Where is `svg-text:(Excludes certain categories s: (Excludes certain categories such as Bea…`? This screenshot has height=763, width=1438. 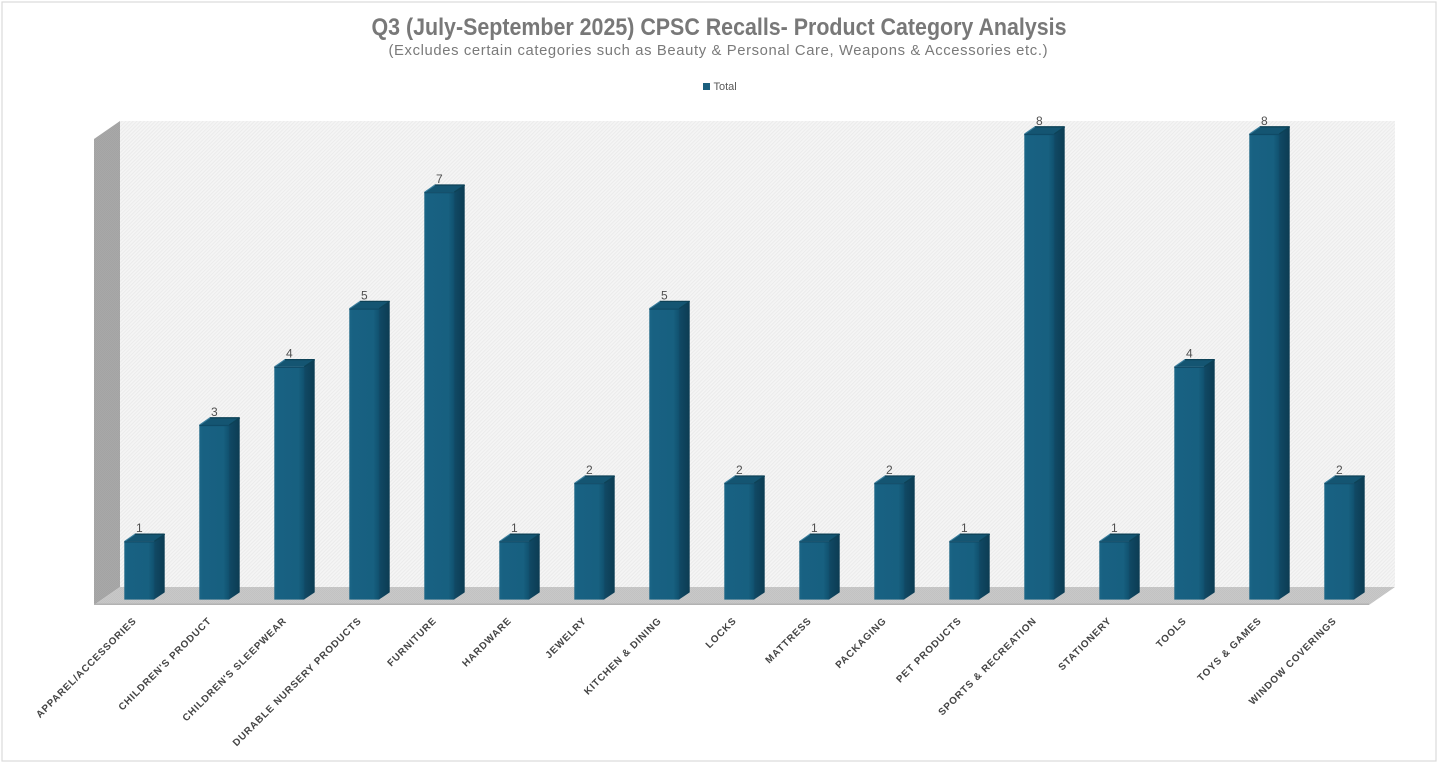 svg-text:(Excludes certain categories s: (Excludes certain categories such as Bea… is located at coordinates (718, 51).